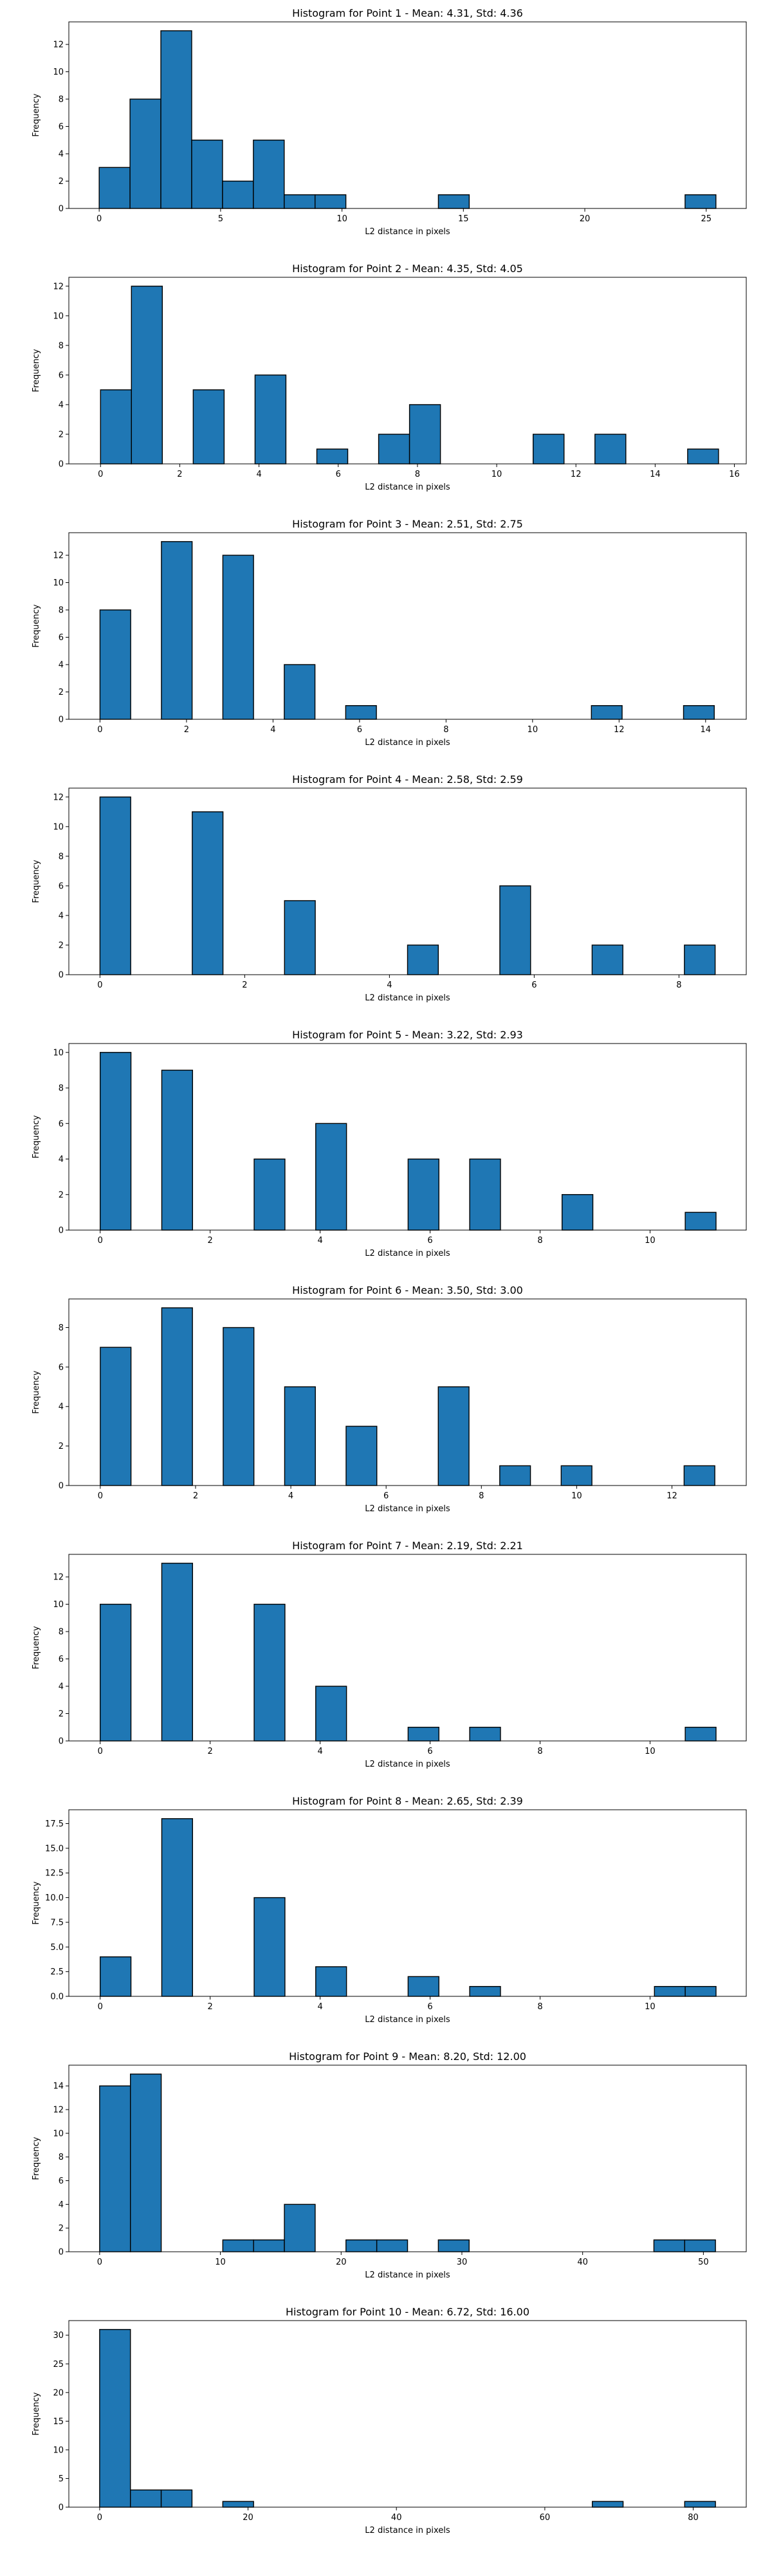 The width and height of the screenshot is (772, 2576). I want to click on y-tick-label: 25, so click(58, 2364).